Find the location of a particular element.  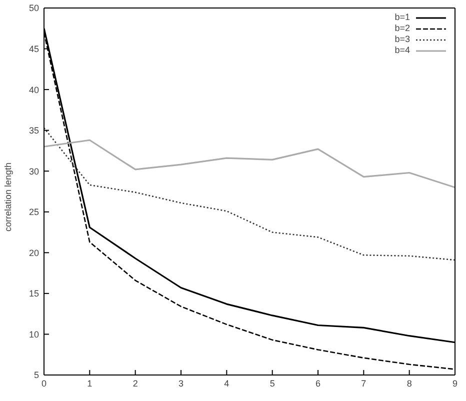

x-tick-label: 7 is located at coordinates (363, 383).